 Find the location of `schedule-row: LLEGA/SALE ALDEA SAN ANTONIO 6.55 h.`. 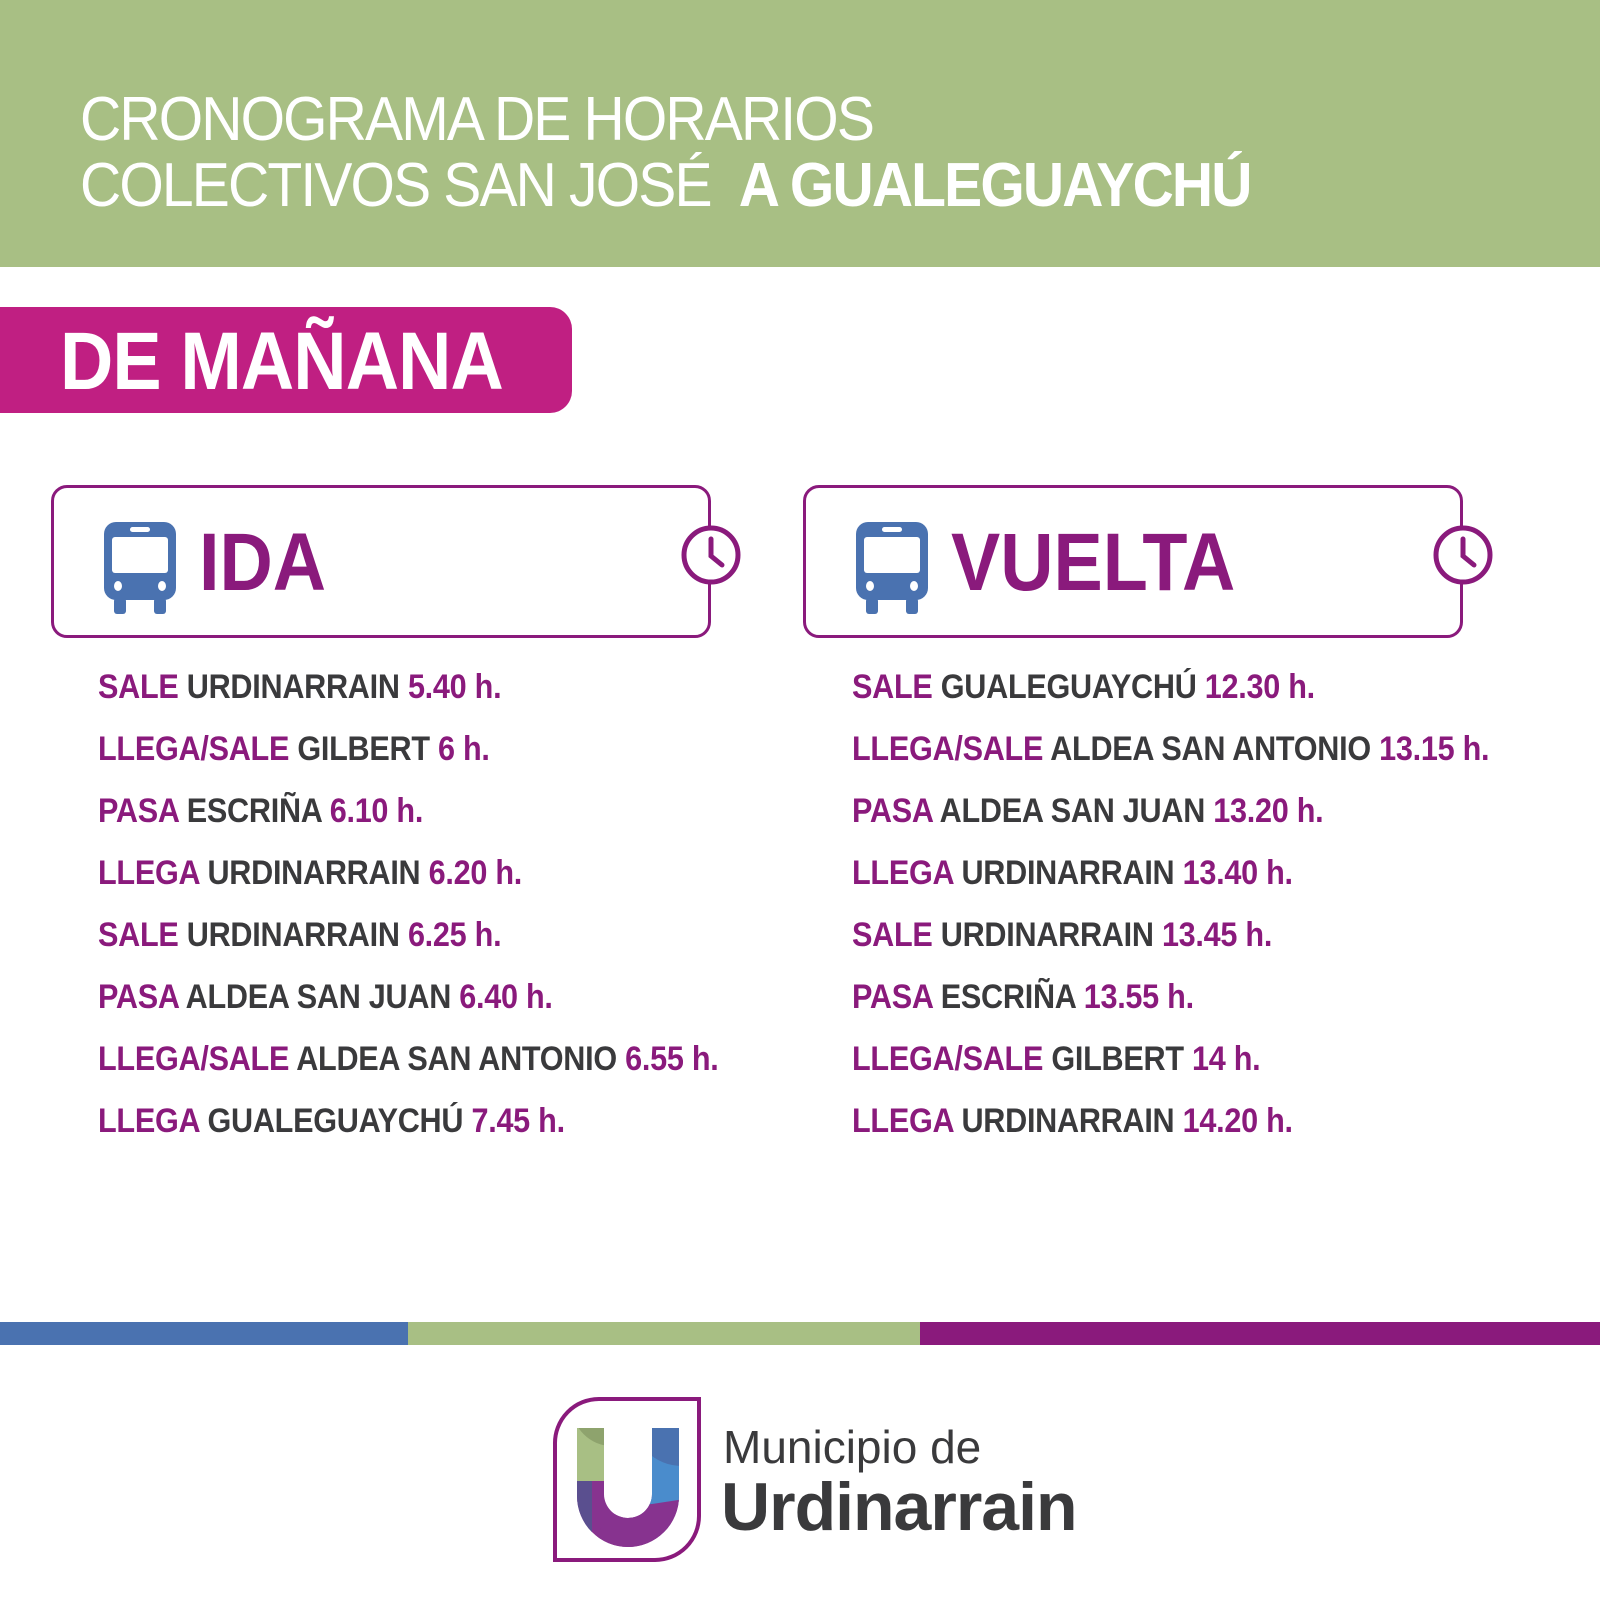

schedule-row: LLEGA/SALE ALDEA SAN ANTONIO 6.55 h. is located at coordinates (408, 1071).